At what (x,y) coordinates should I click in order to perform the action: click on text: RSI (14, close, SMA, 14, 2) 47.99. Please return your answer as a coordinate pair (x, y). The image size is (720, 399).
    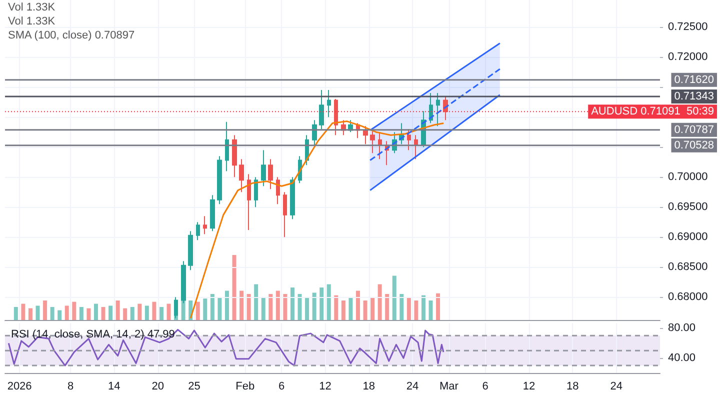
    Looking at the image, I should click on (93, 334).